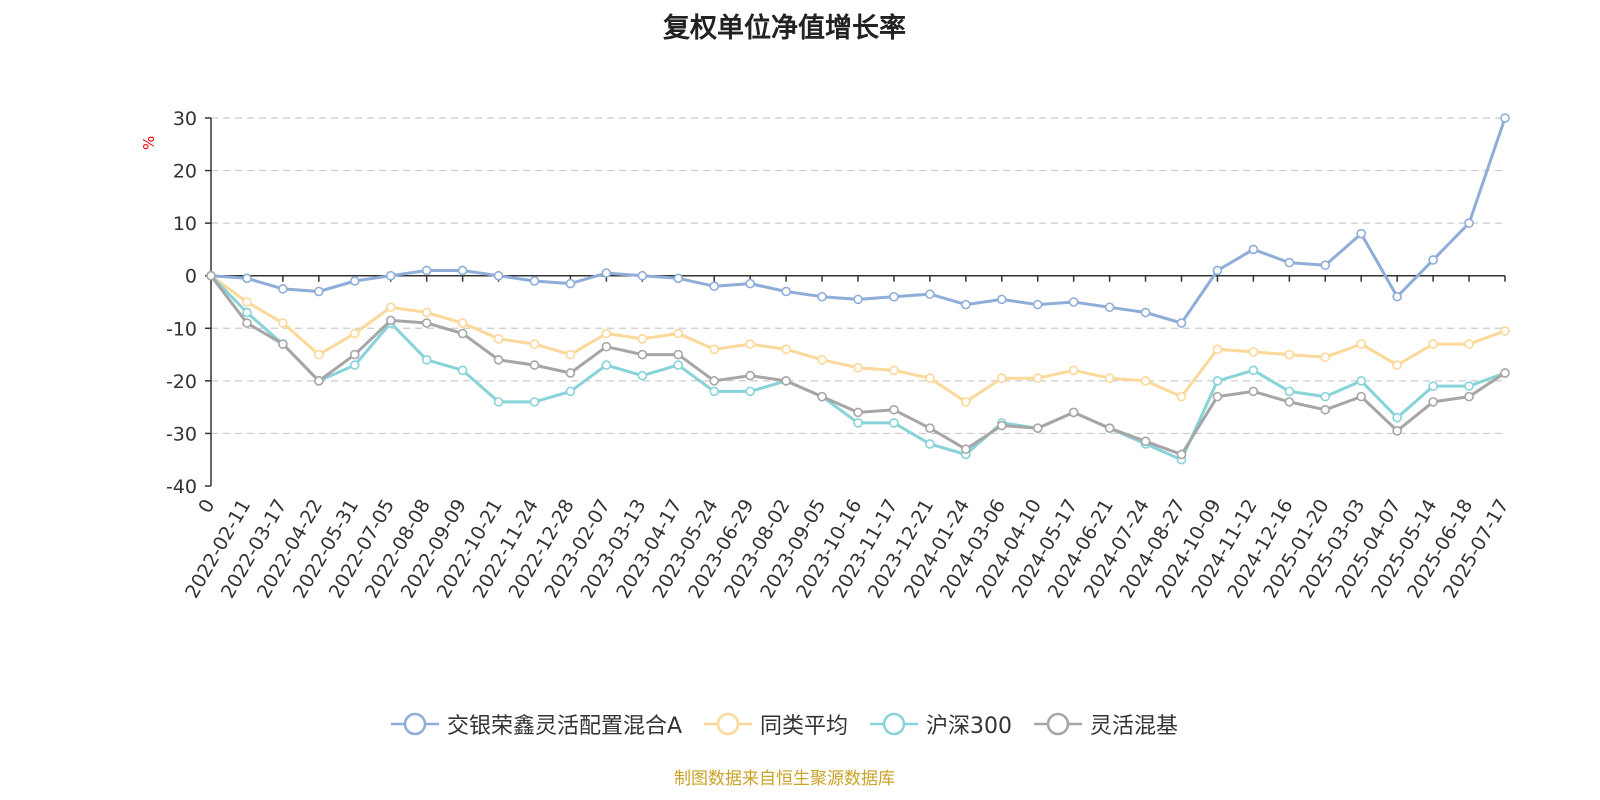 The width and height of the screenshot is (1600, 800). I want to click on legend-label: 同类平均, so click(804, 726).